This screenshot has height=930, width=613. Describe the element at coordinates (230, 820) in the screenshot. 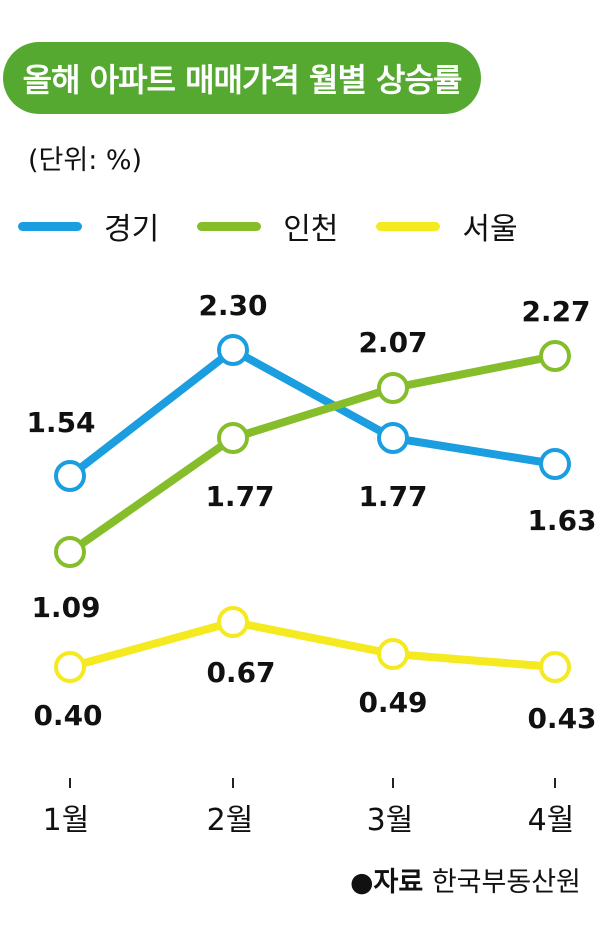

I see `x-tick-label: 2월` at that location.